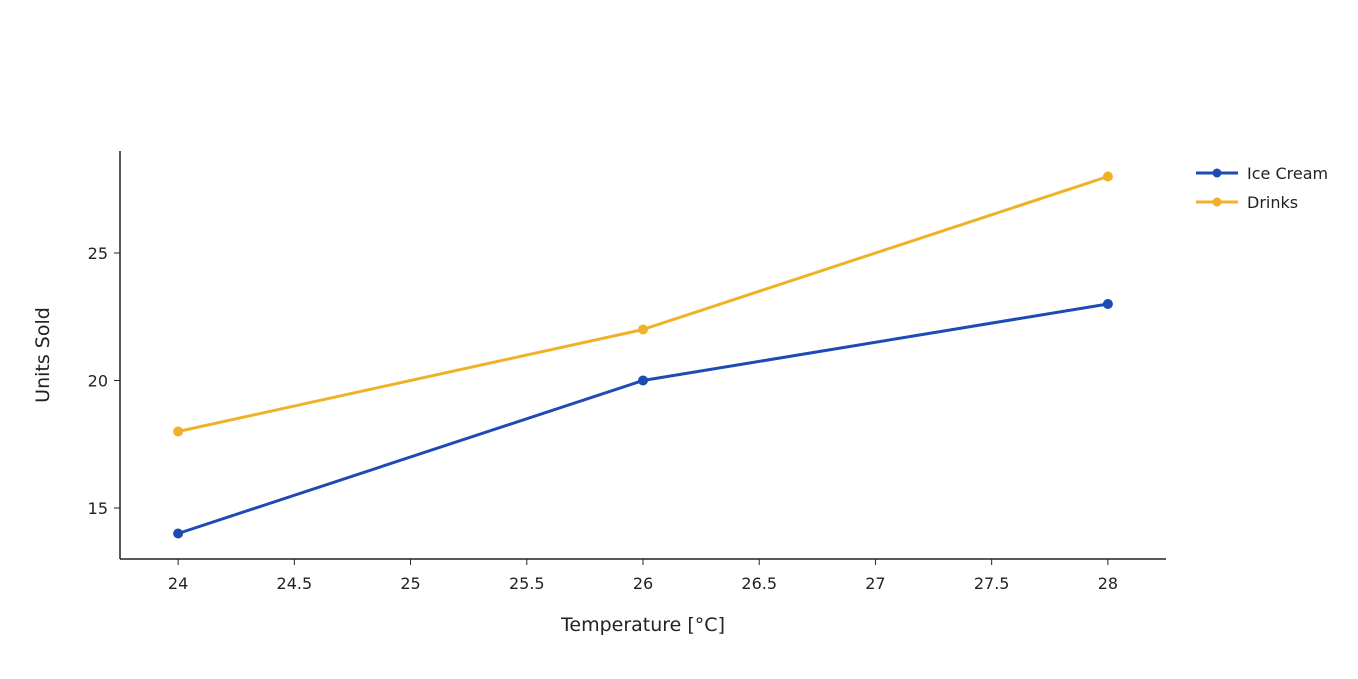 The width and height of the screenshot is (1358, 679). What do you see at coordinates (98, 508) in the screenshot?
I see `y-tick-label: 15` at bounding box center [98, 508].